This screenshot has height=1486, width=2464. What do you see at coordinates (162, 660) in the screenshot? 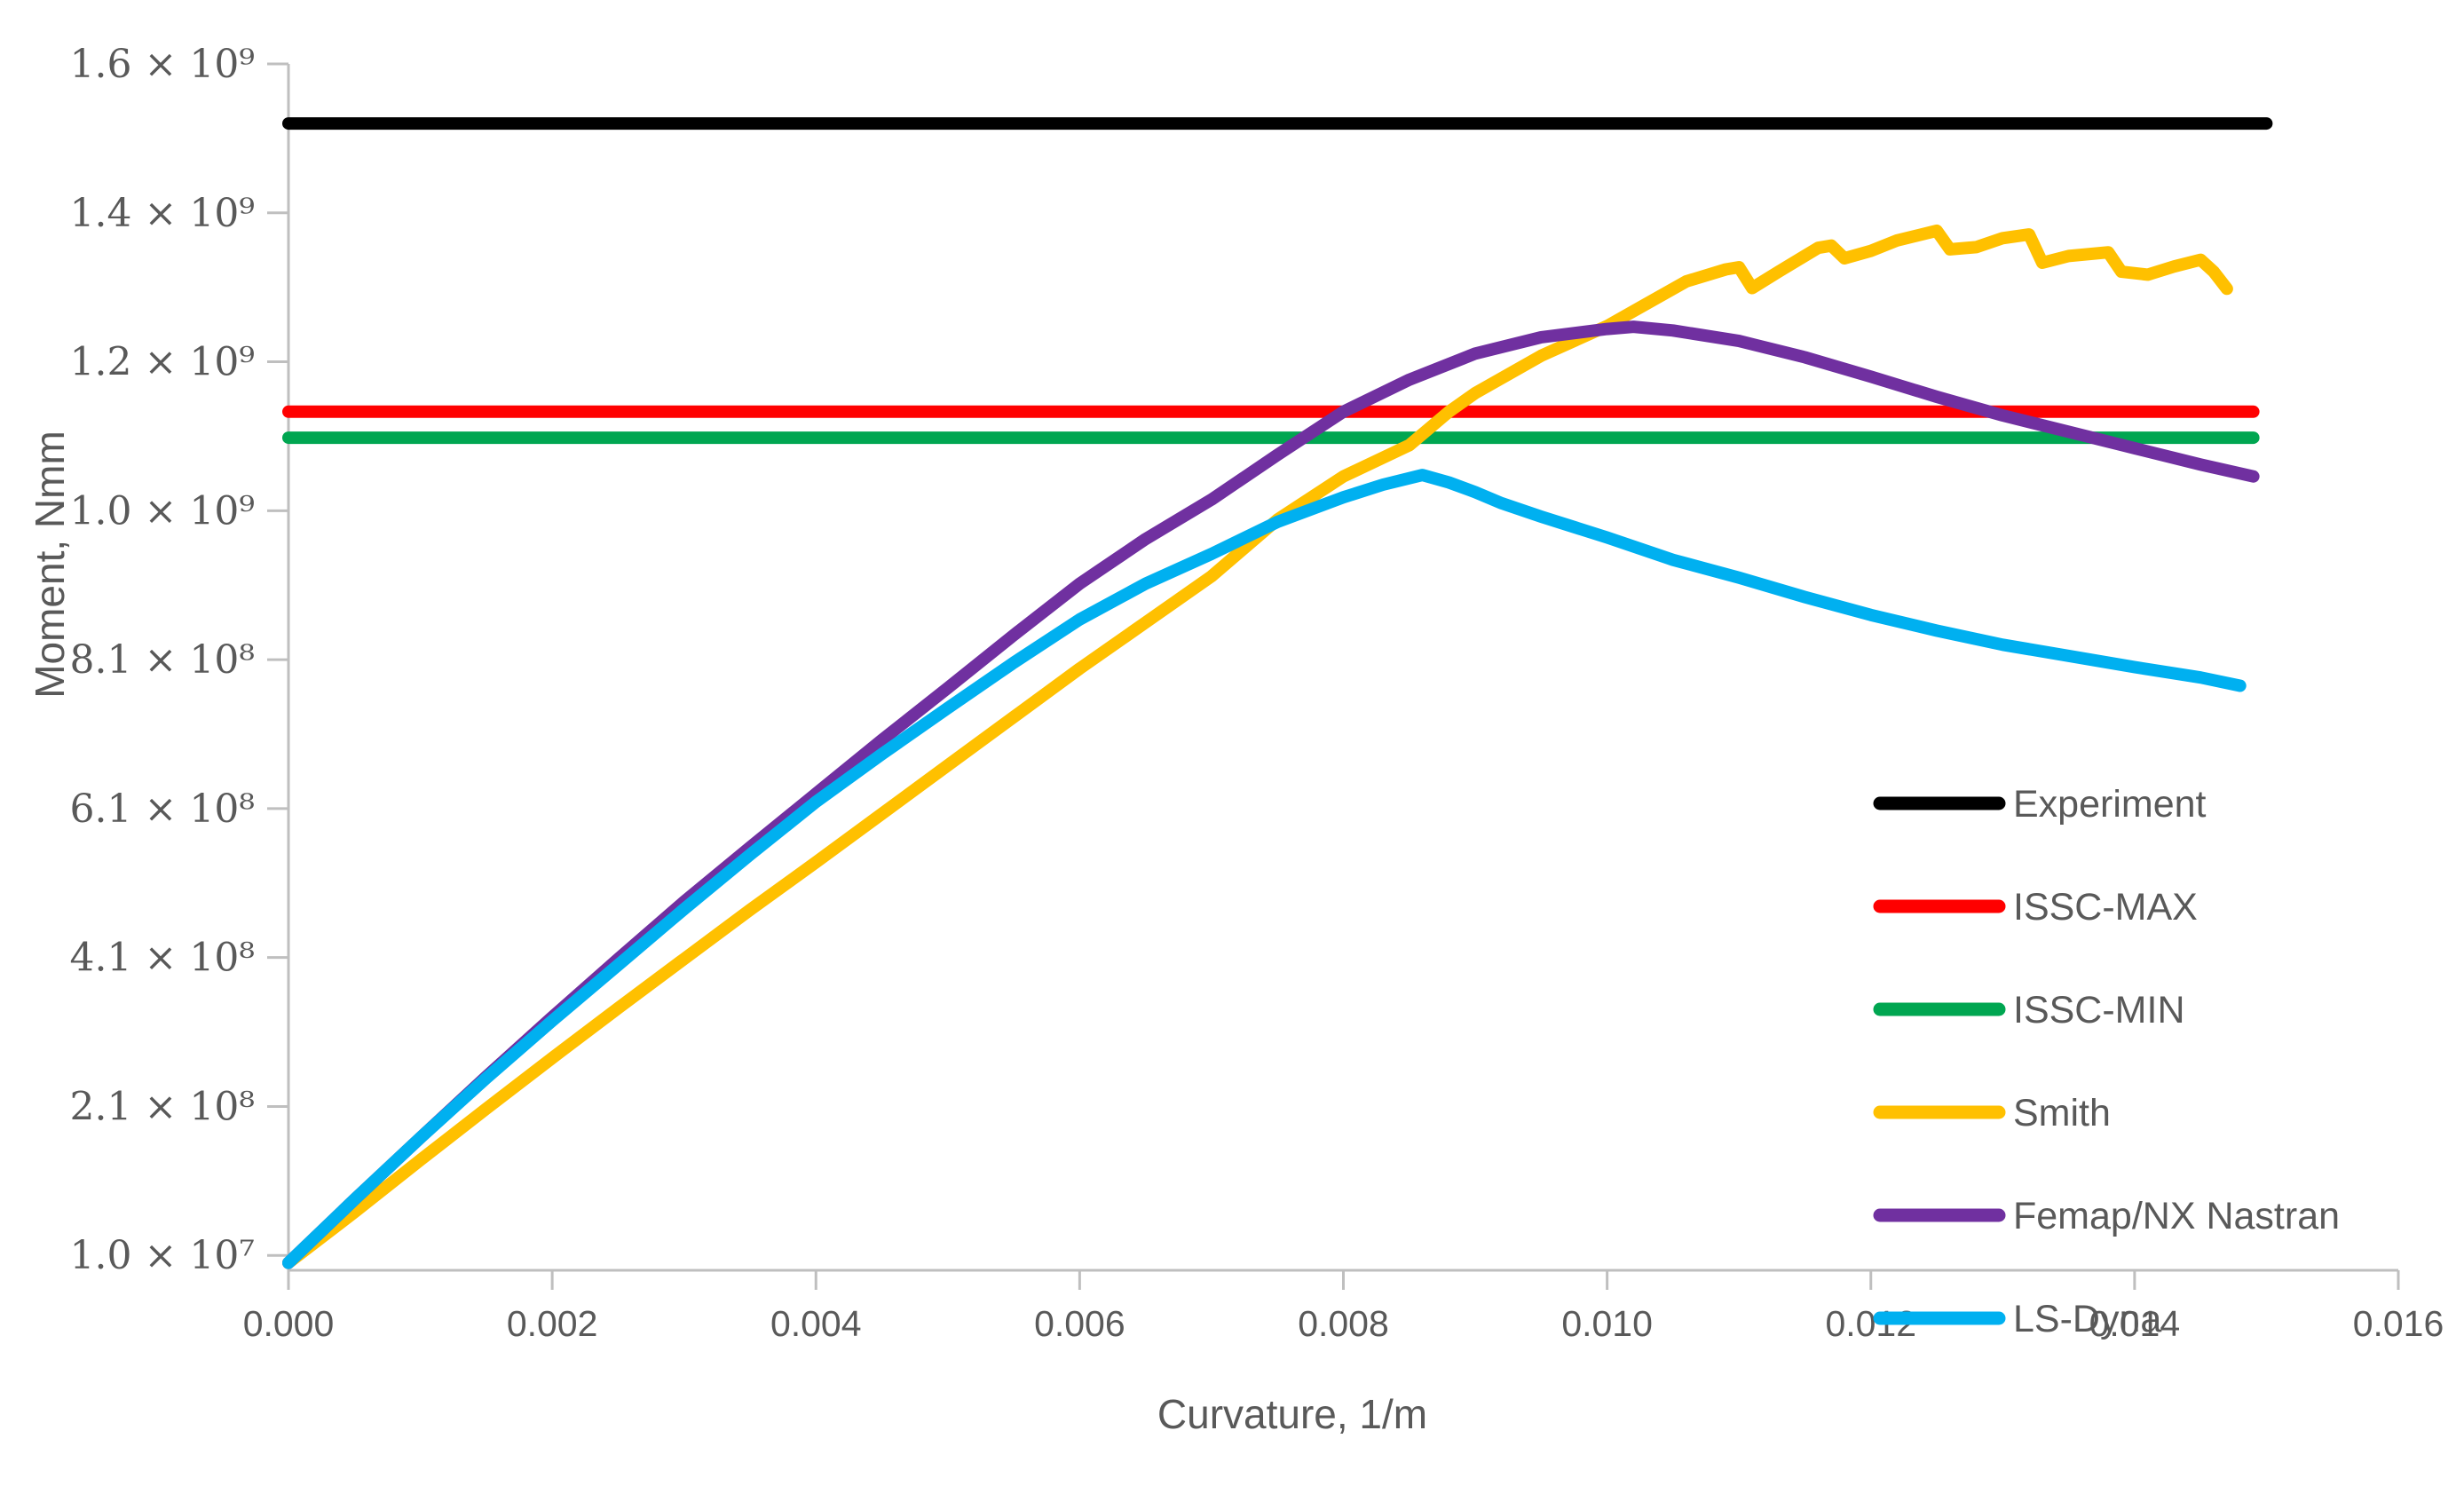
I see `y-tick-label: 8.1 × 10⁸` at bounding box center [162, 660].